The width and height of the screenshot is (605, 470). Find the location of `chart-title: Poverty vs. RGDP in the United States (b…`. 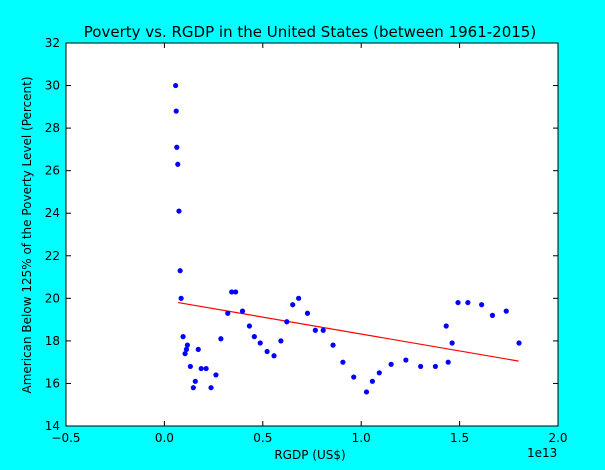

chart-title: Poverty vs. RGDP in the United States (b… is located at coordinates (310, 32).